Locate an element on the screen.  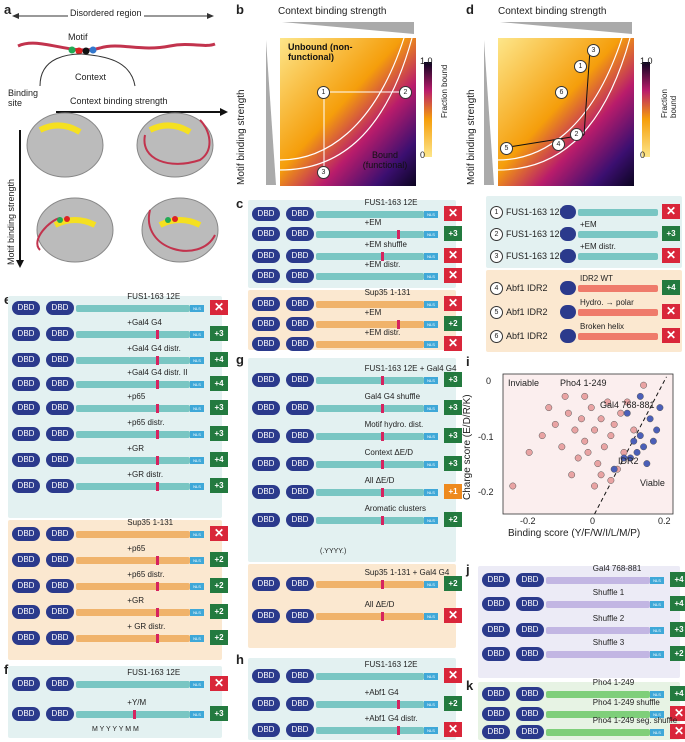
viability-result: +4 is located at coordinates (677, 693).